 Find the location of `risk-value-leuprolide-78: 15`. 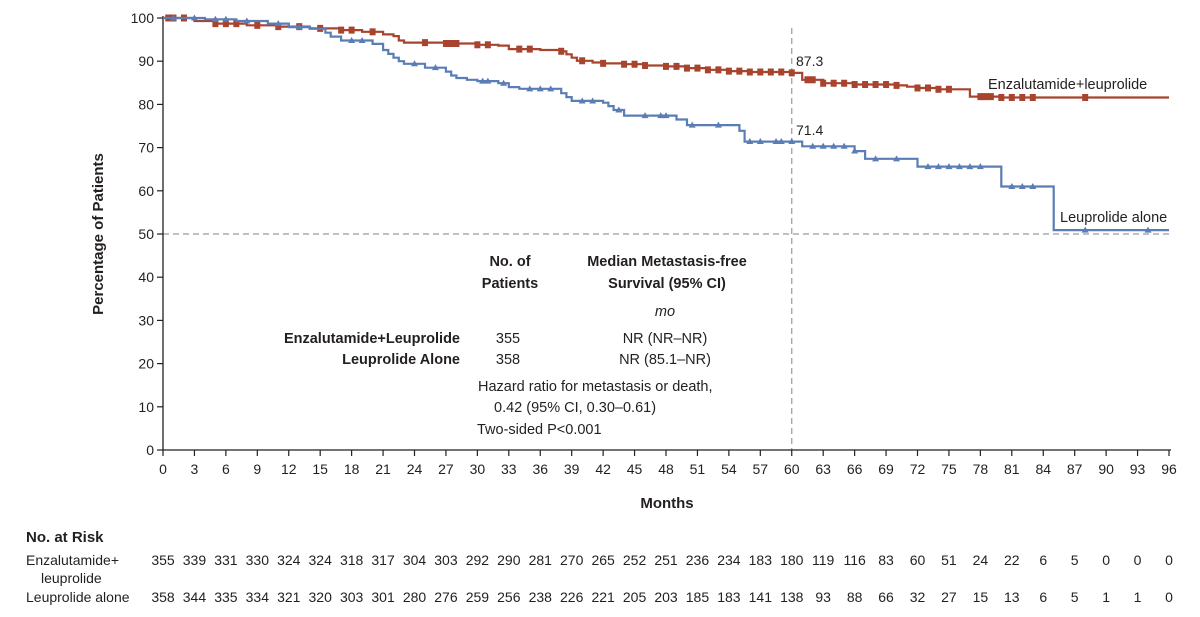

risk-value-leuprolide-78: 15 is located at coordinates (981, 597).